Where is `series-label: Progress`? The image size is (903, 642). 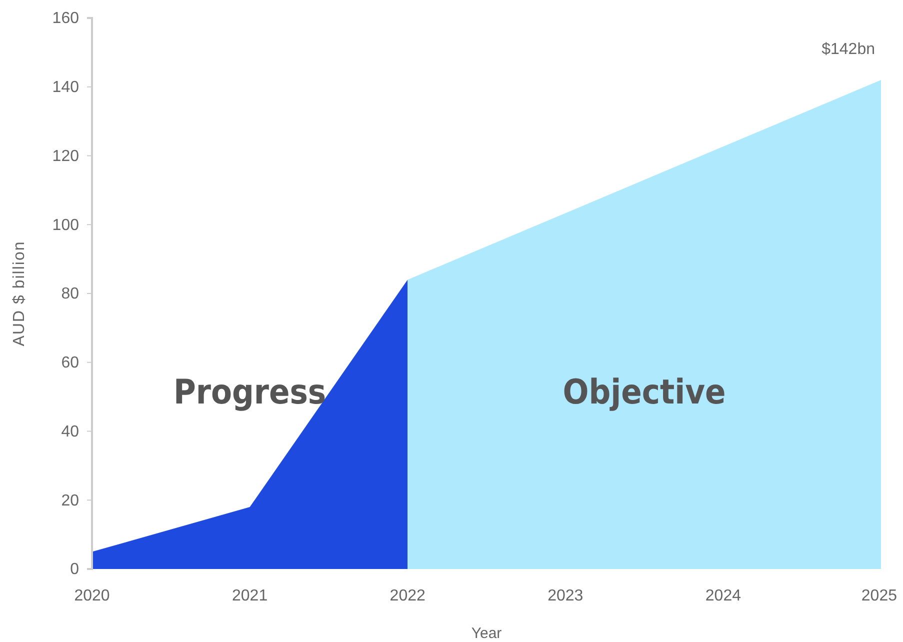 series-label: Progress is located at coordinates (249, 392).